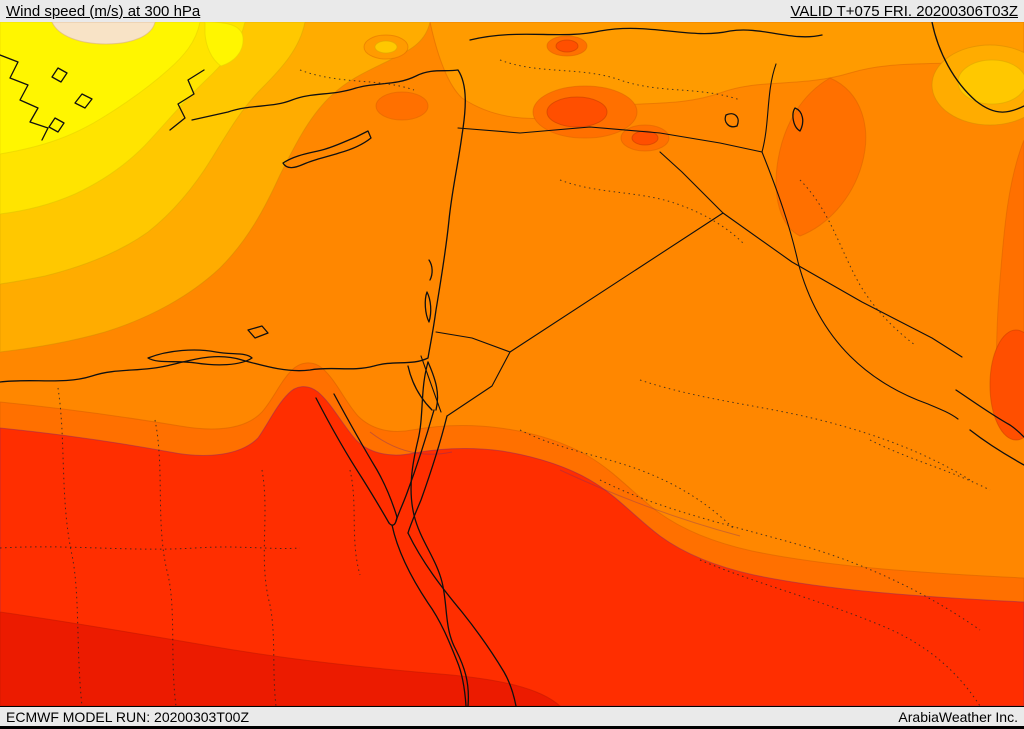 This screenshot has height=729, width=1024. I want to click on border-iraq-iran, so click(860, 285).